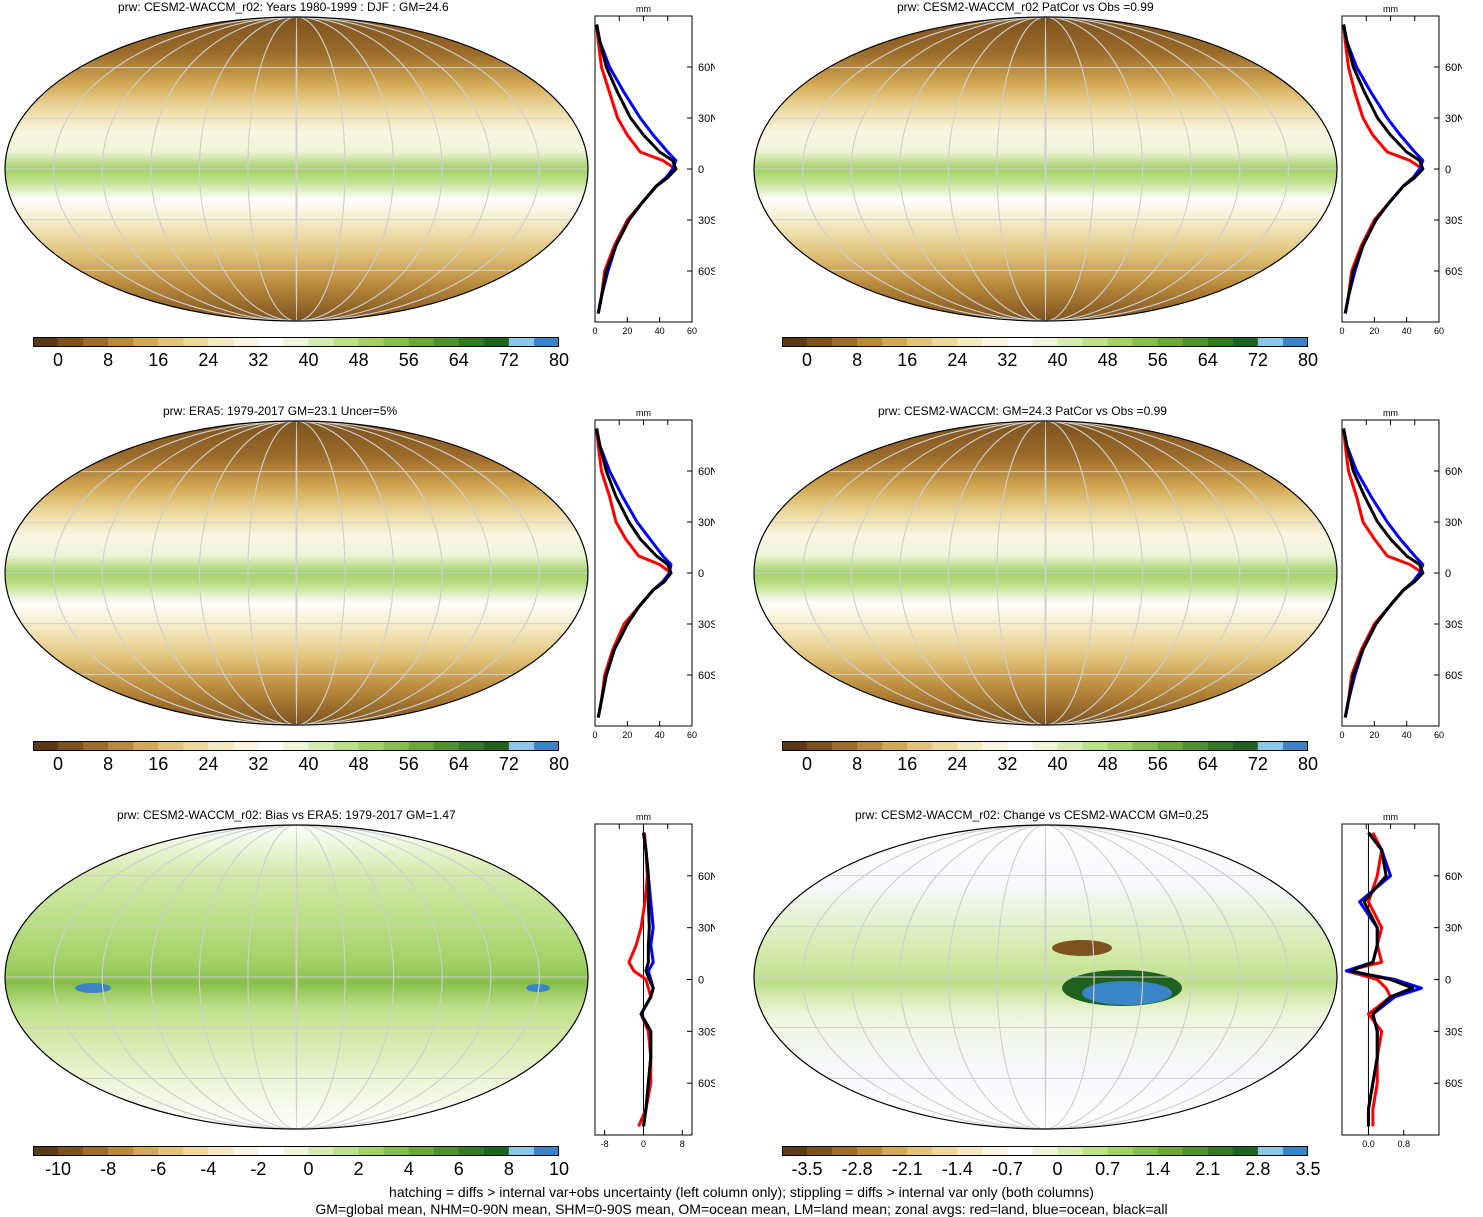 Image resolution: width=1483 pixels, height=1217 pixels. I want to click on anomaly-patch, so click(1082, 948).